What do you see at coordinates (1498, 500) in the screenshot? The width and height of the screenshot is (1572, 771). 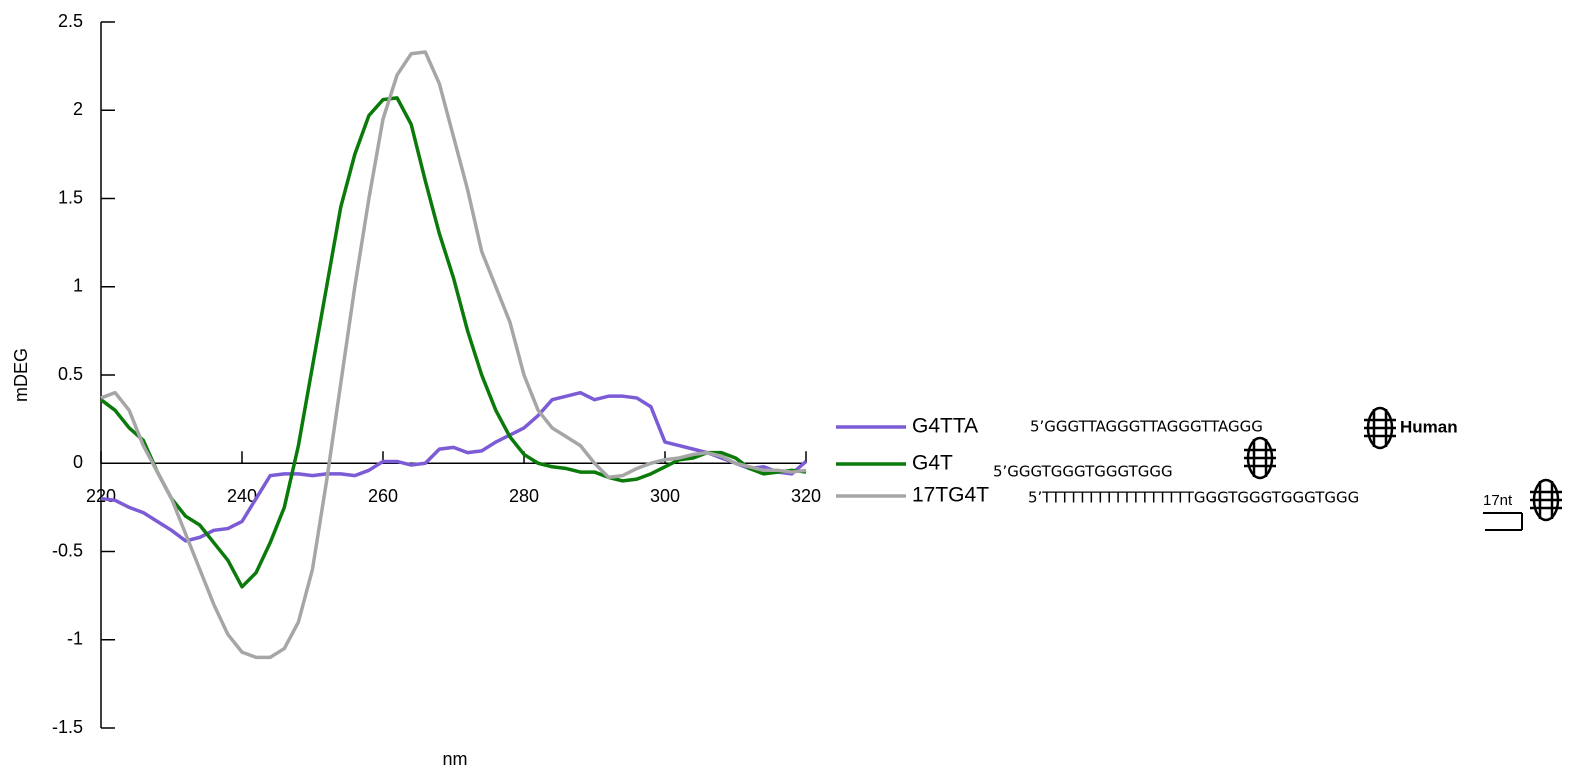 I see `annotation: 17nt` at bounding box center [1498, 500].